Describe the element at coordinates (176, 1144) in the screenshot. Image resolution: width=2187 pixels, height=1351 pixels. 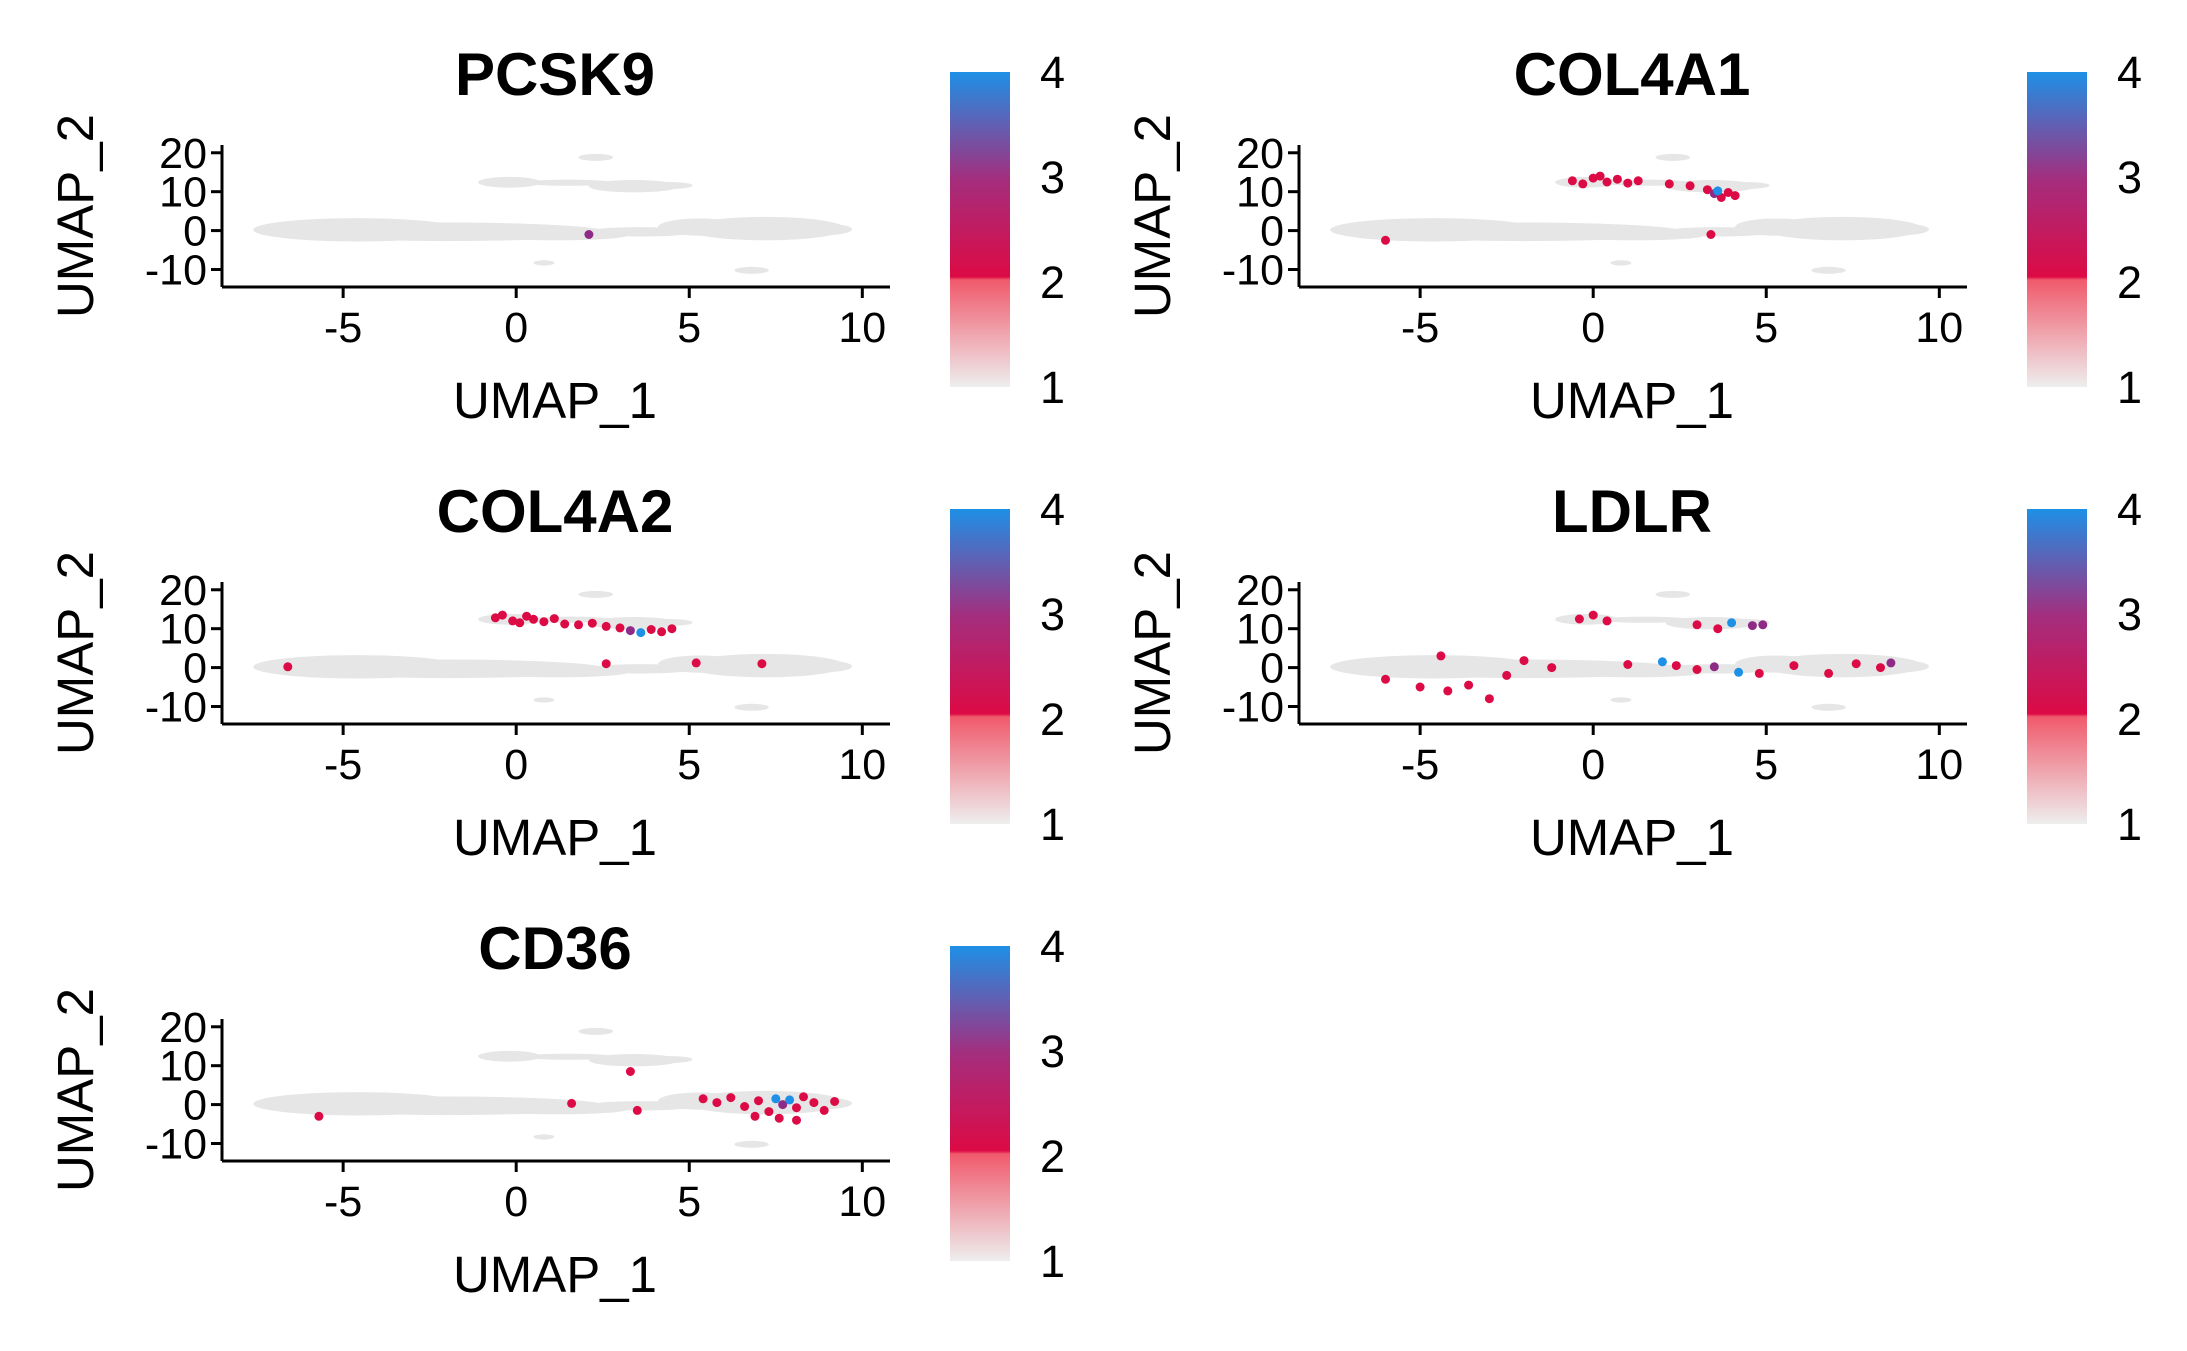
I see `y-tick-label: -10` at that location.